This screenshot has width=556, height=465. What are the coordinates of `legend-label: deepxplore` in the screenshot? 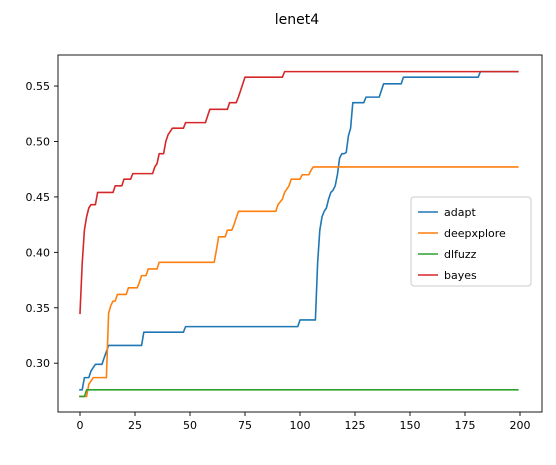 It's located at (475, 233).